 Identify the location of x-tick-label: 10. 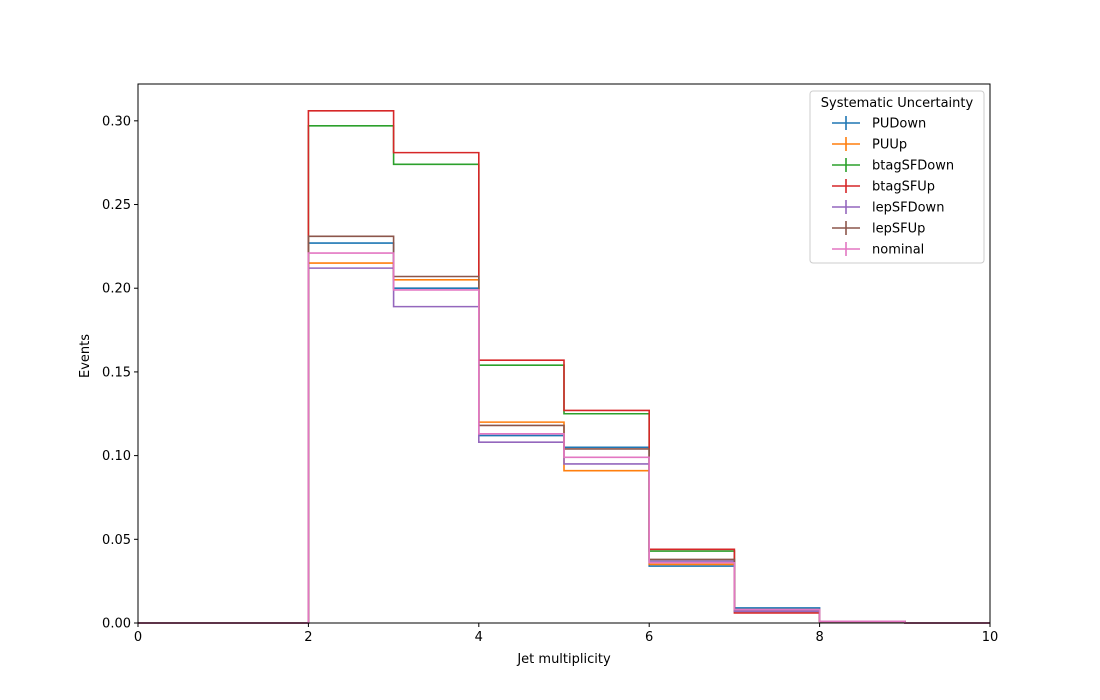
(990, 637).